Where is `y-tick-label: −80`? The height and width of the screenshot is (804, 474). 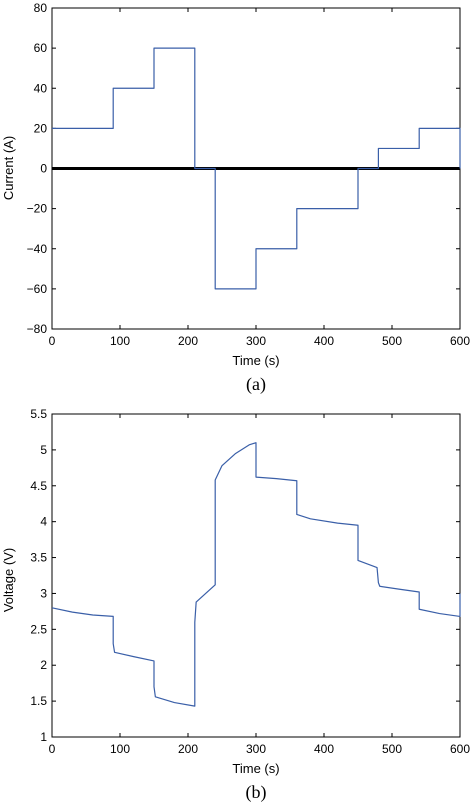
y-tick-label: −80 is located at coordinates (37, 329).